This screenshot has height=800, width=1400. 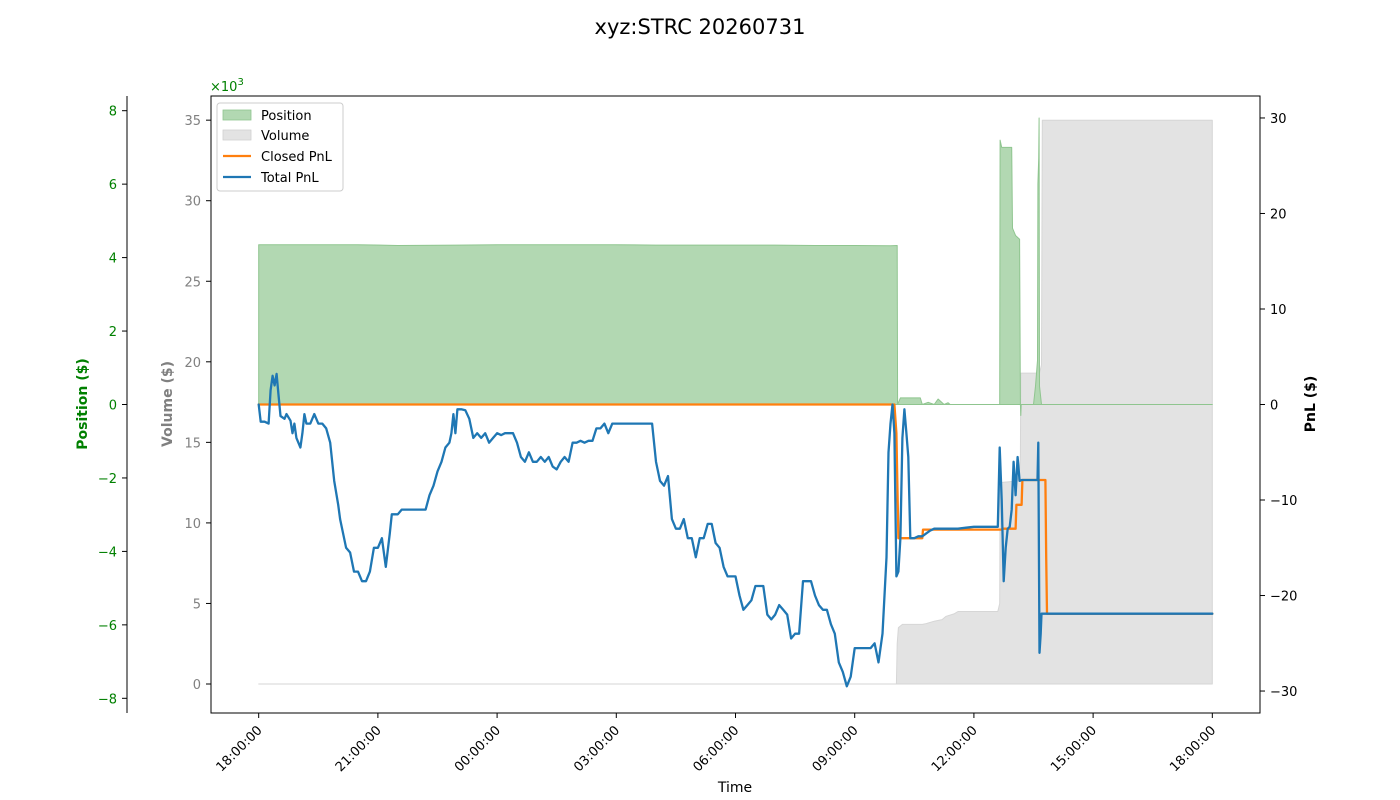 I want to click on volume-axis-ticks: 0 5 10 15 20 25 30 35, so click(x=197, y=403).